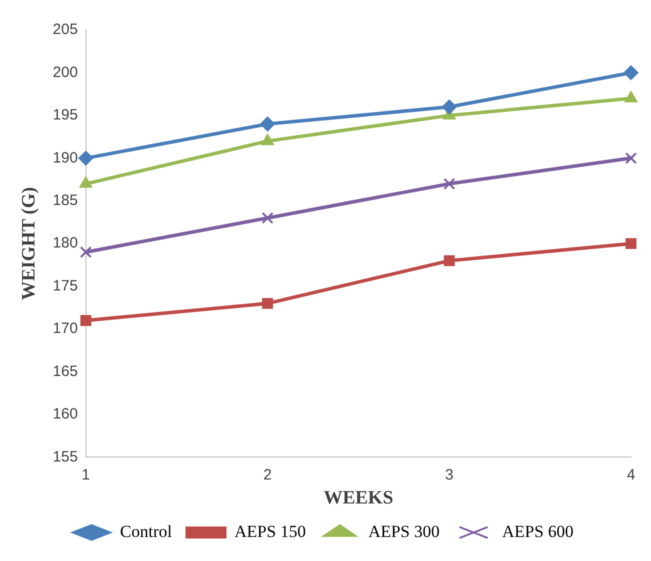 The width and height of the screenshot is (651, 561). Describe the element at coordinates (65, 29) in the screenshot. I see `y-tick-label: 205` at that location.